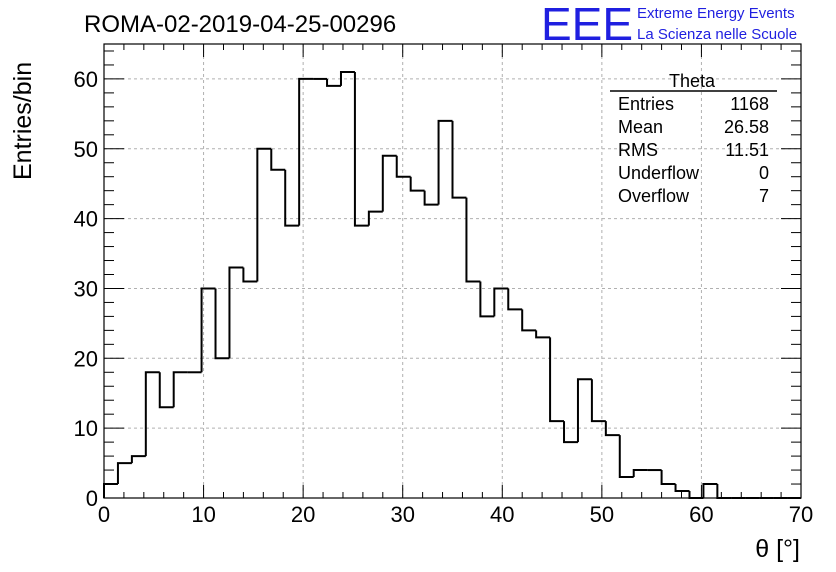 The image size is (836, 572). I want to click on stats-label: Overflow, so click(654, 196).